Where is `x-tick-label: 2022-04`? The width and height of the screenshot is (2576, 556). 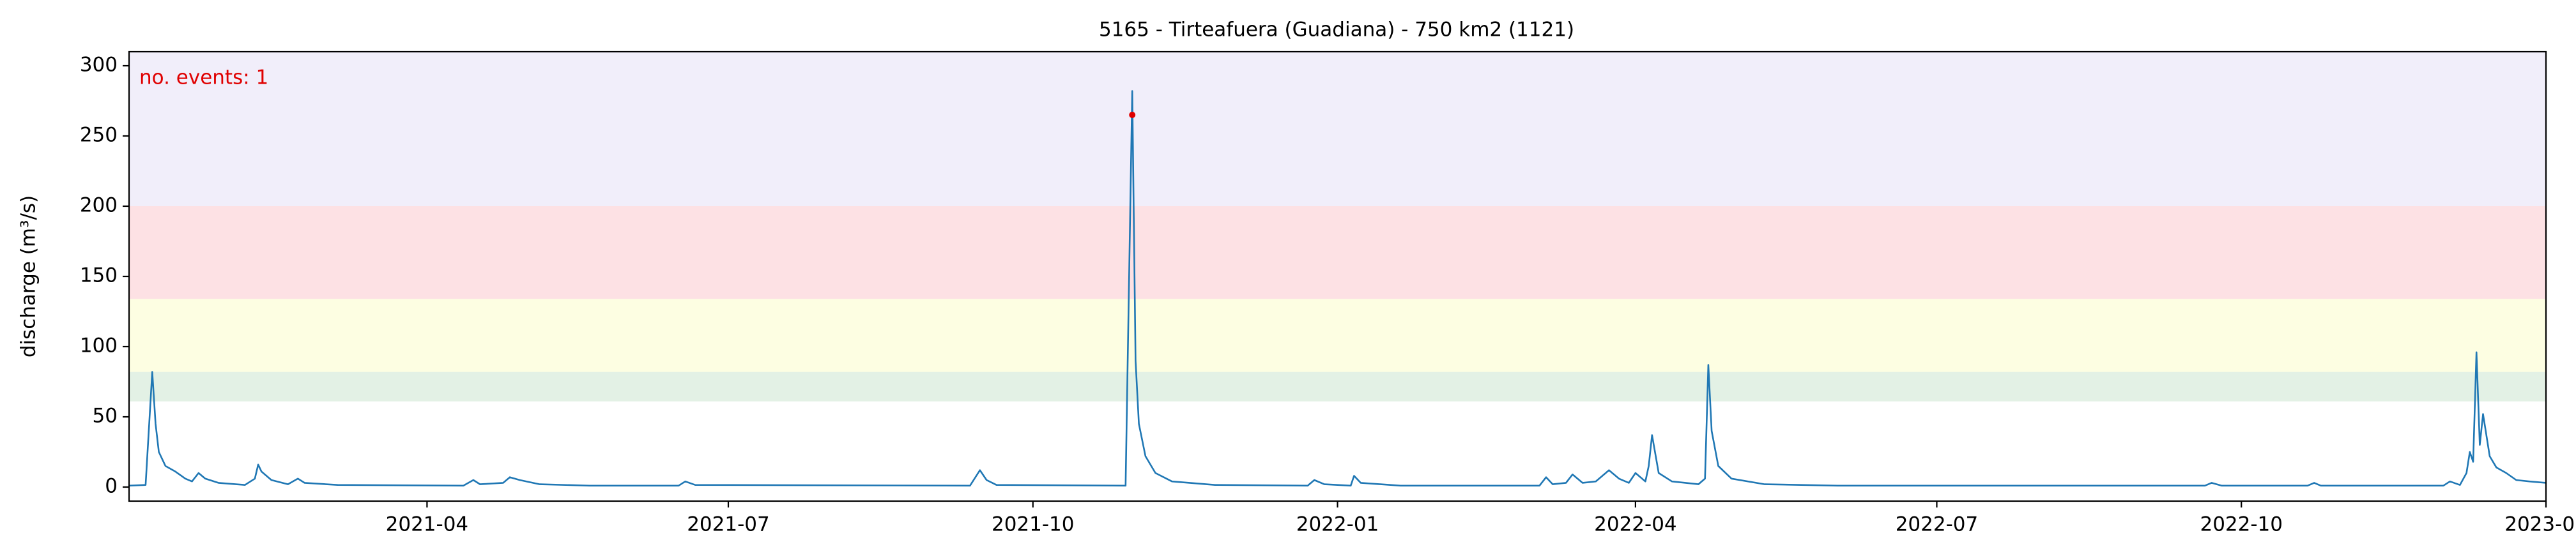
x-tick-label: 2022-04 is located at coordinates (1635, 524).